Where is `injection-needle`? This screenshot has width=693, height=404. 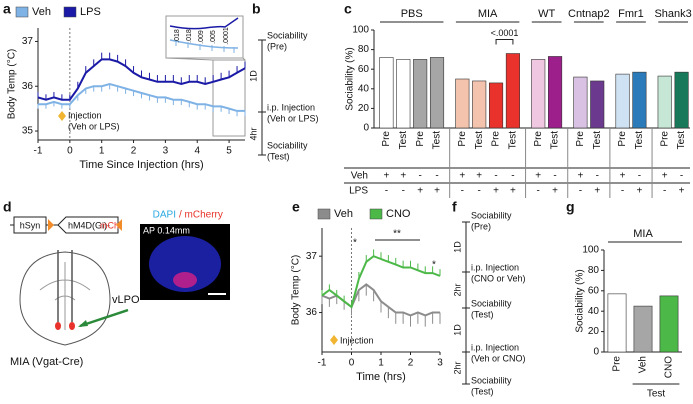
injection-needle is located at coordinates (65, 286).